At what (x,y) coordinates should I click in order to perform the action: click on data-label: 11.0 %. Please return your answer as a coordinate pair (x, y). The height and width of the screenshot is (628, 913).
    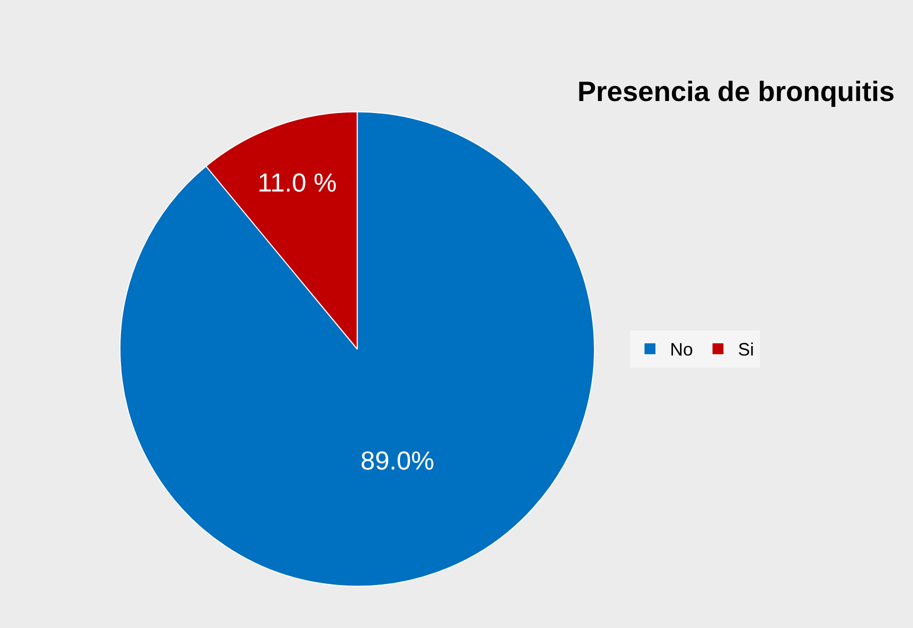
    Looking at the image, I should click on (297, 182).